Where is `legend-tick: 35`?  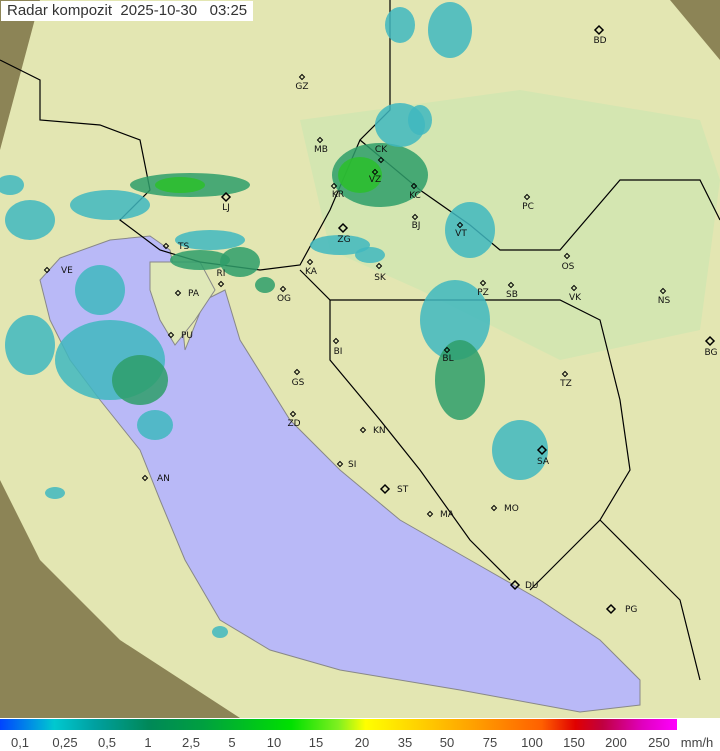
legend-tick: 35 is located at coordinates (405, 742).